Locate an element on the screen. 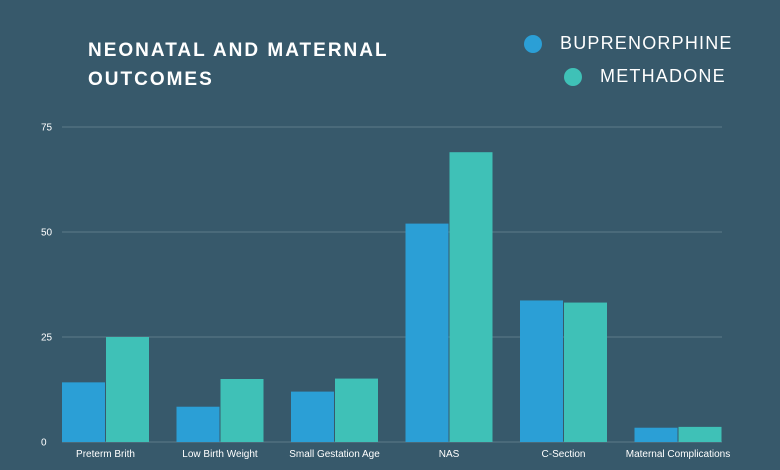 The width and height of the screenshot is (780, 470). x-tick-label-4: C-Section is located at coordinates (564, 454).